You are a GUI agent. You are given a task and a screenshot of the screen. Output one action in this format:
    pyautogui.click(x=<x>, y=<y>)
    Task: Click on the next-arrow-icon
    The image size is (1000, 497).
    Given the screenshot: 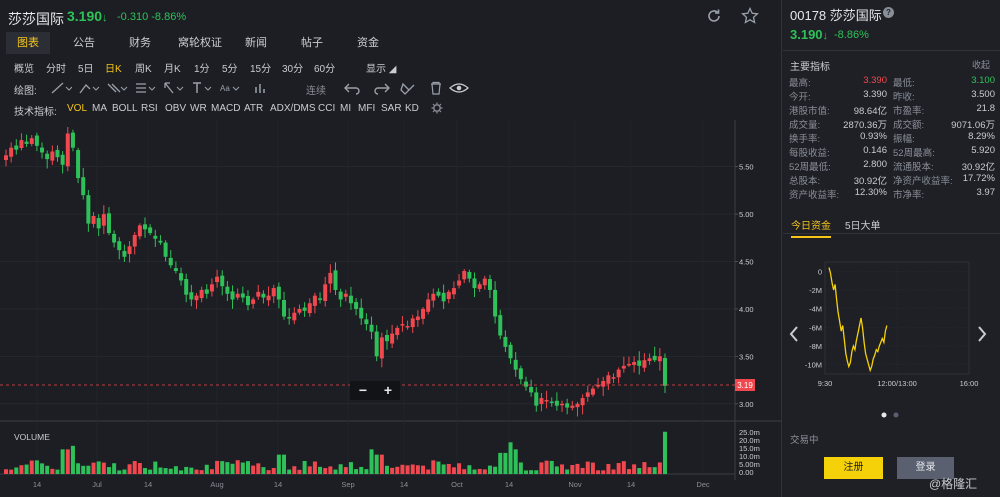 What is the action you would take?
    pyautogui.click(x=982, y=334)
    